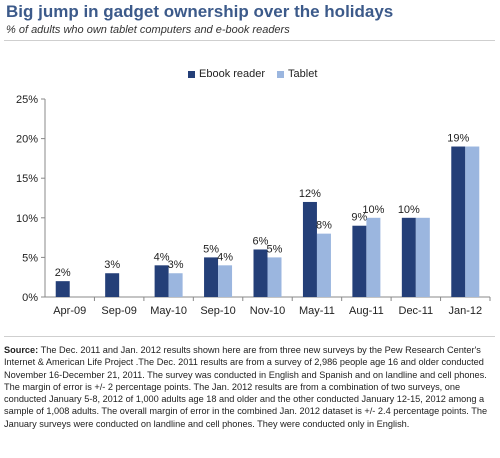  Describe the element at coordinates (281, 74) in the screenshot. I see `legend-swatch-tablet` at that location.